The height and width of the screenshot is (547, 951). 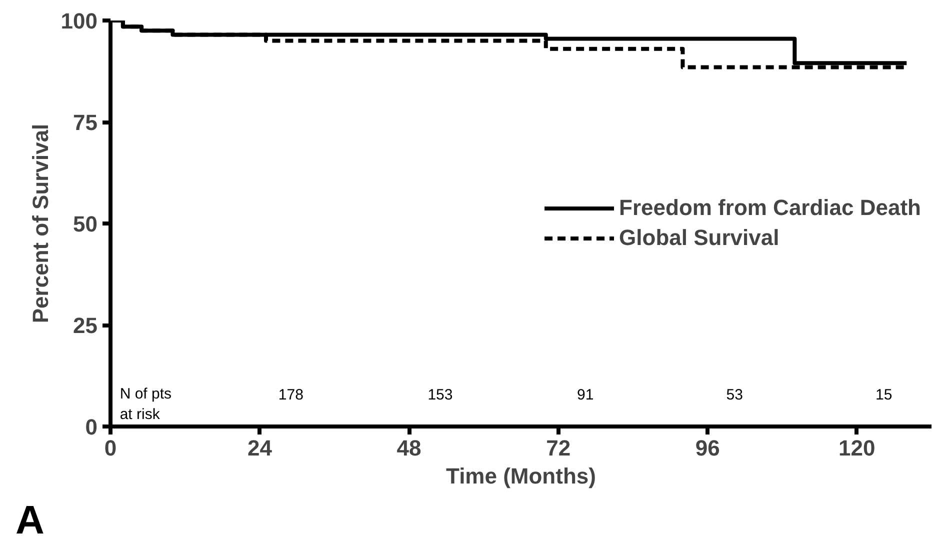 I want to click on x-tick-label: 96, so click(x=707, y=448).